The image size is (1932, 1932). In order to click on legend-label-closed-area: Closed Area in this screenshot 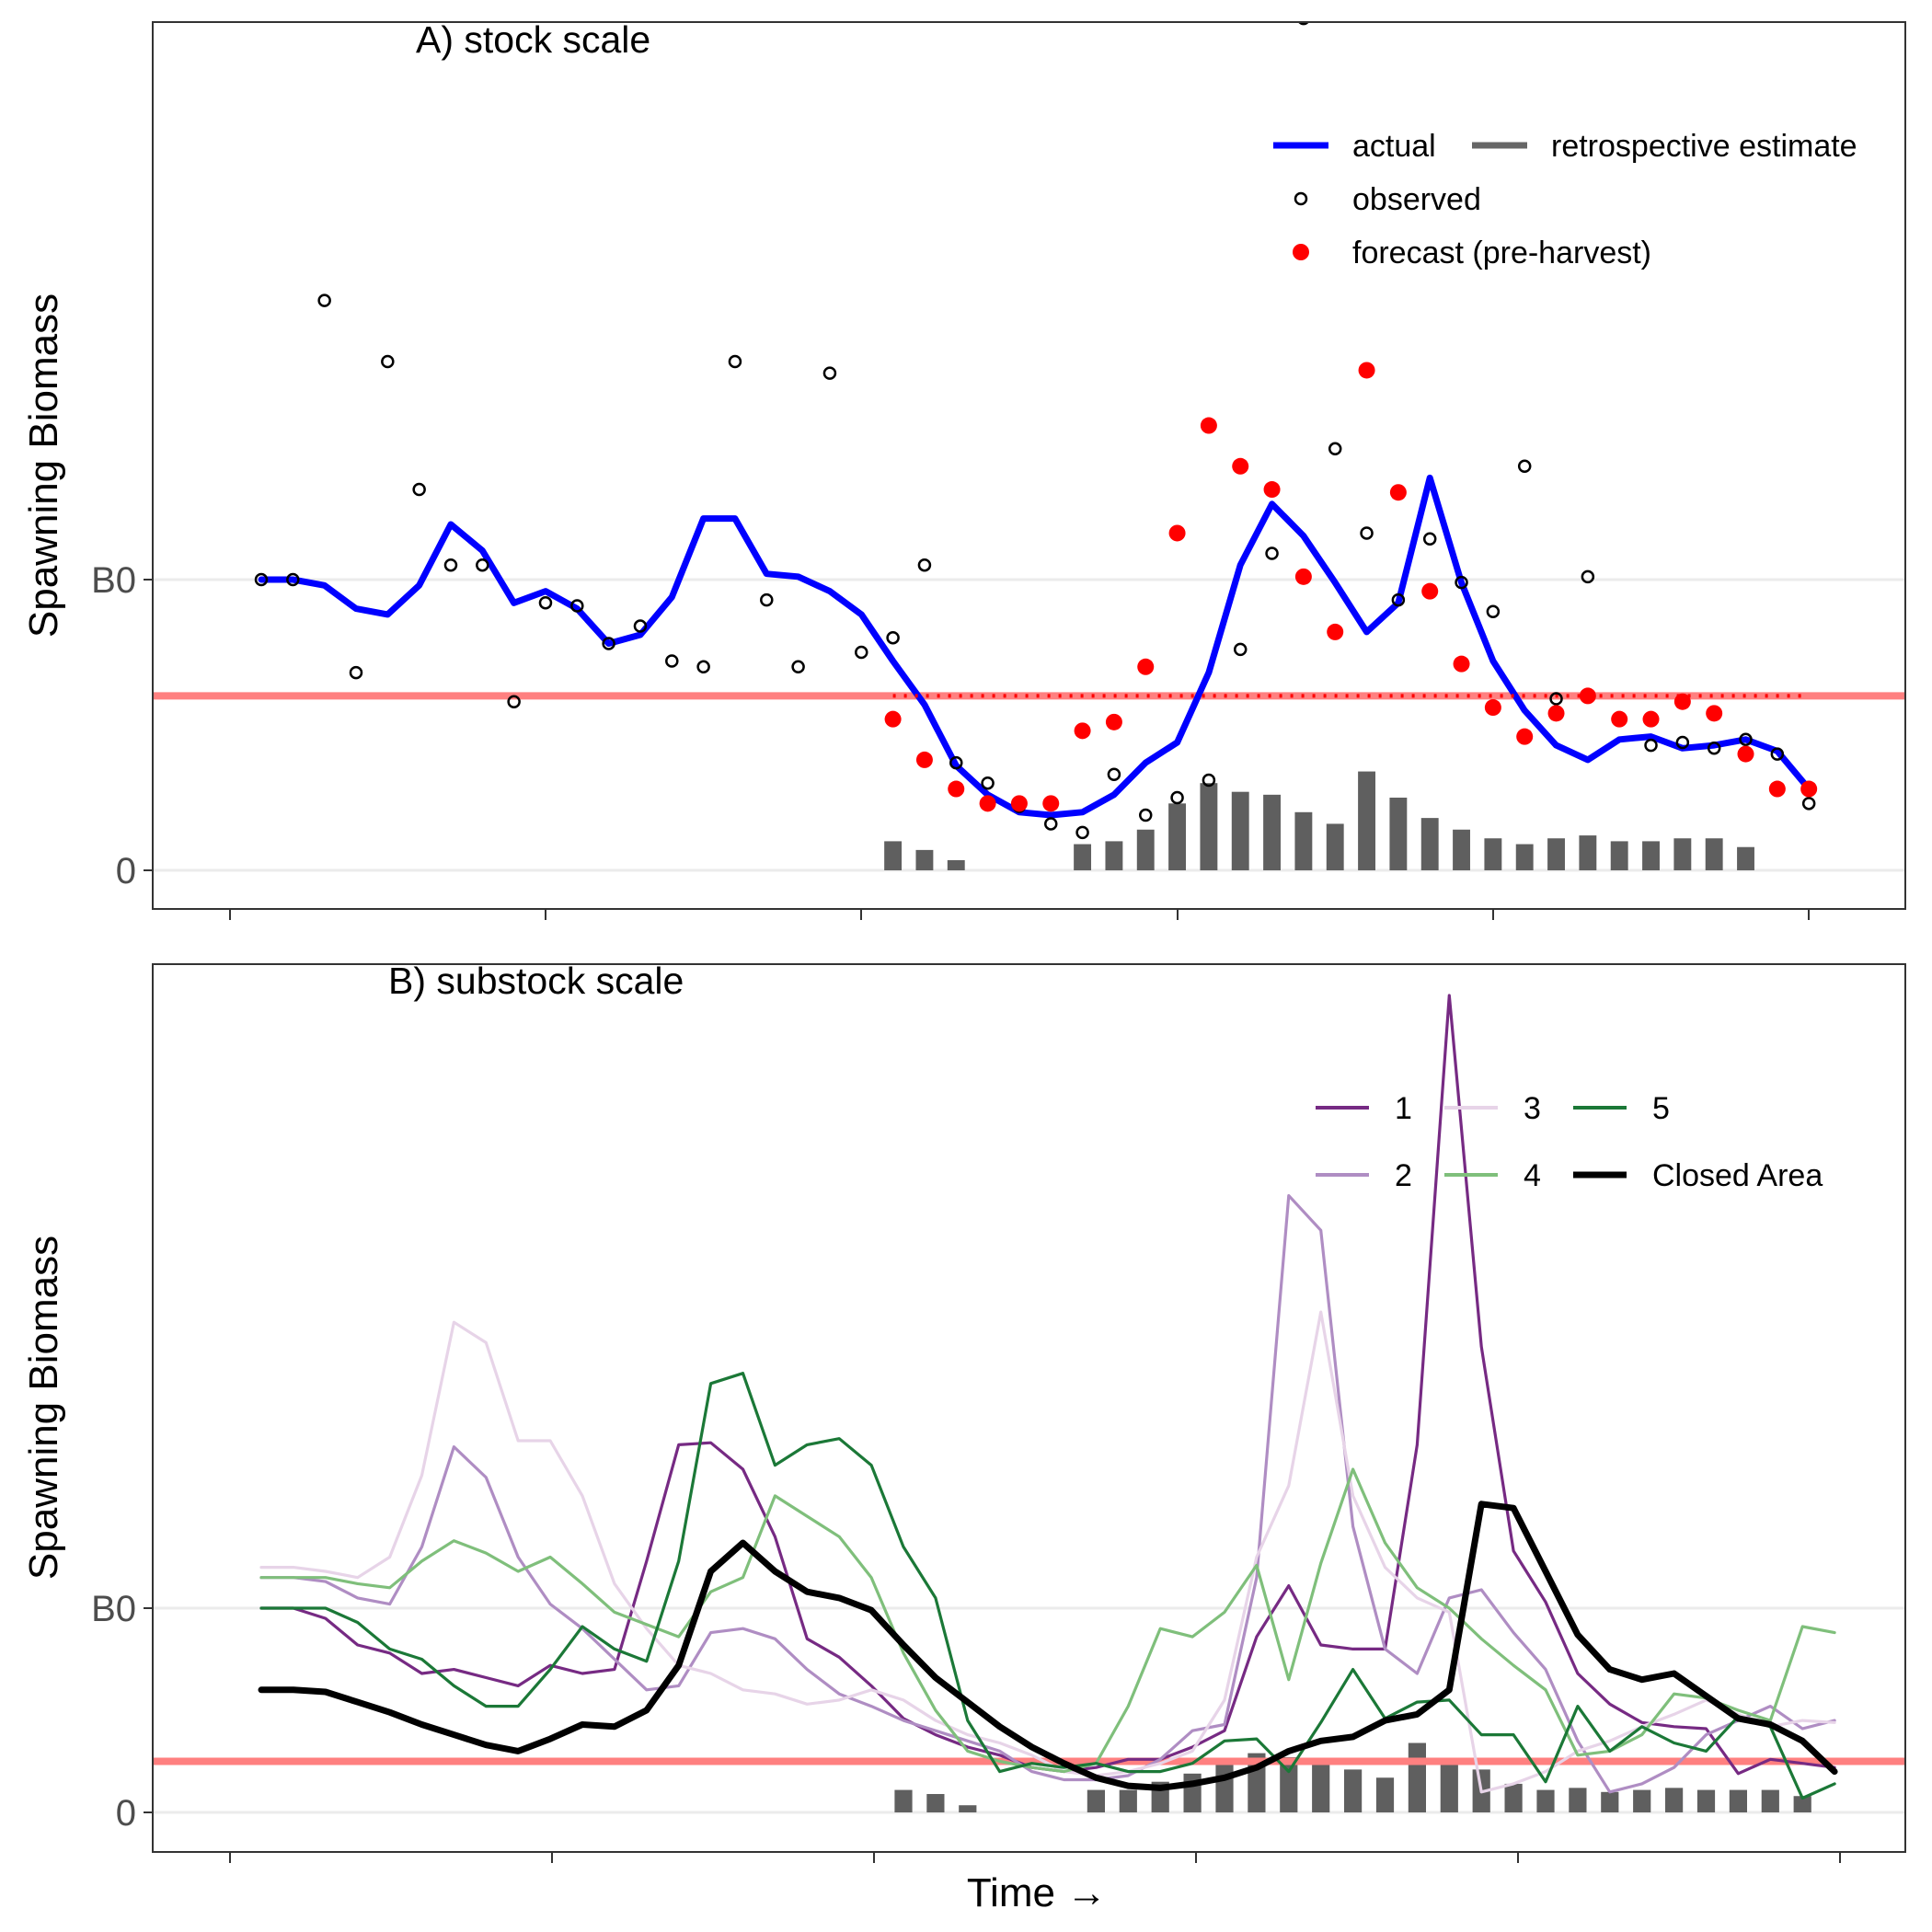, I will do `click(1737, 1175)`.